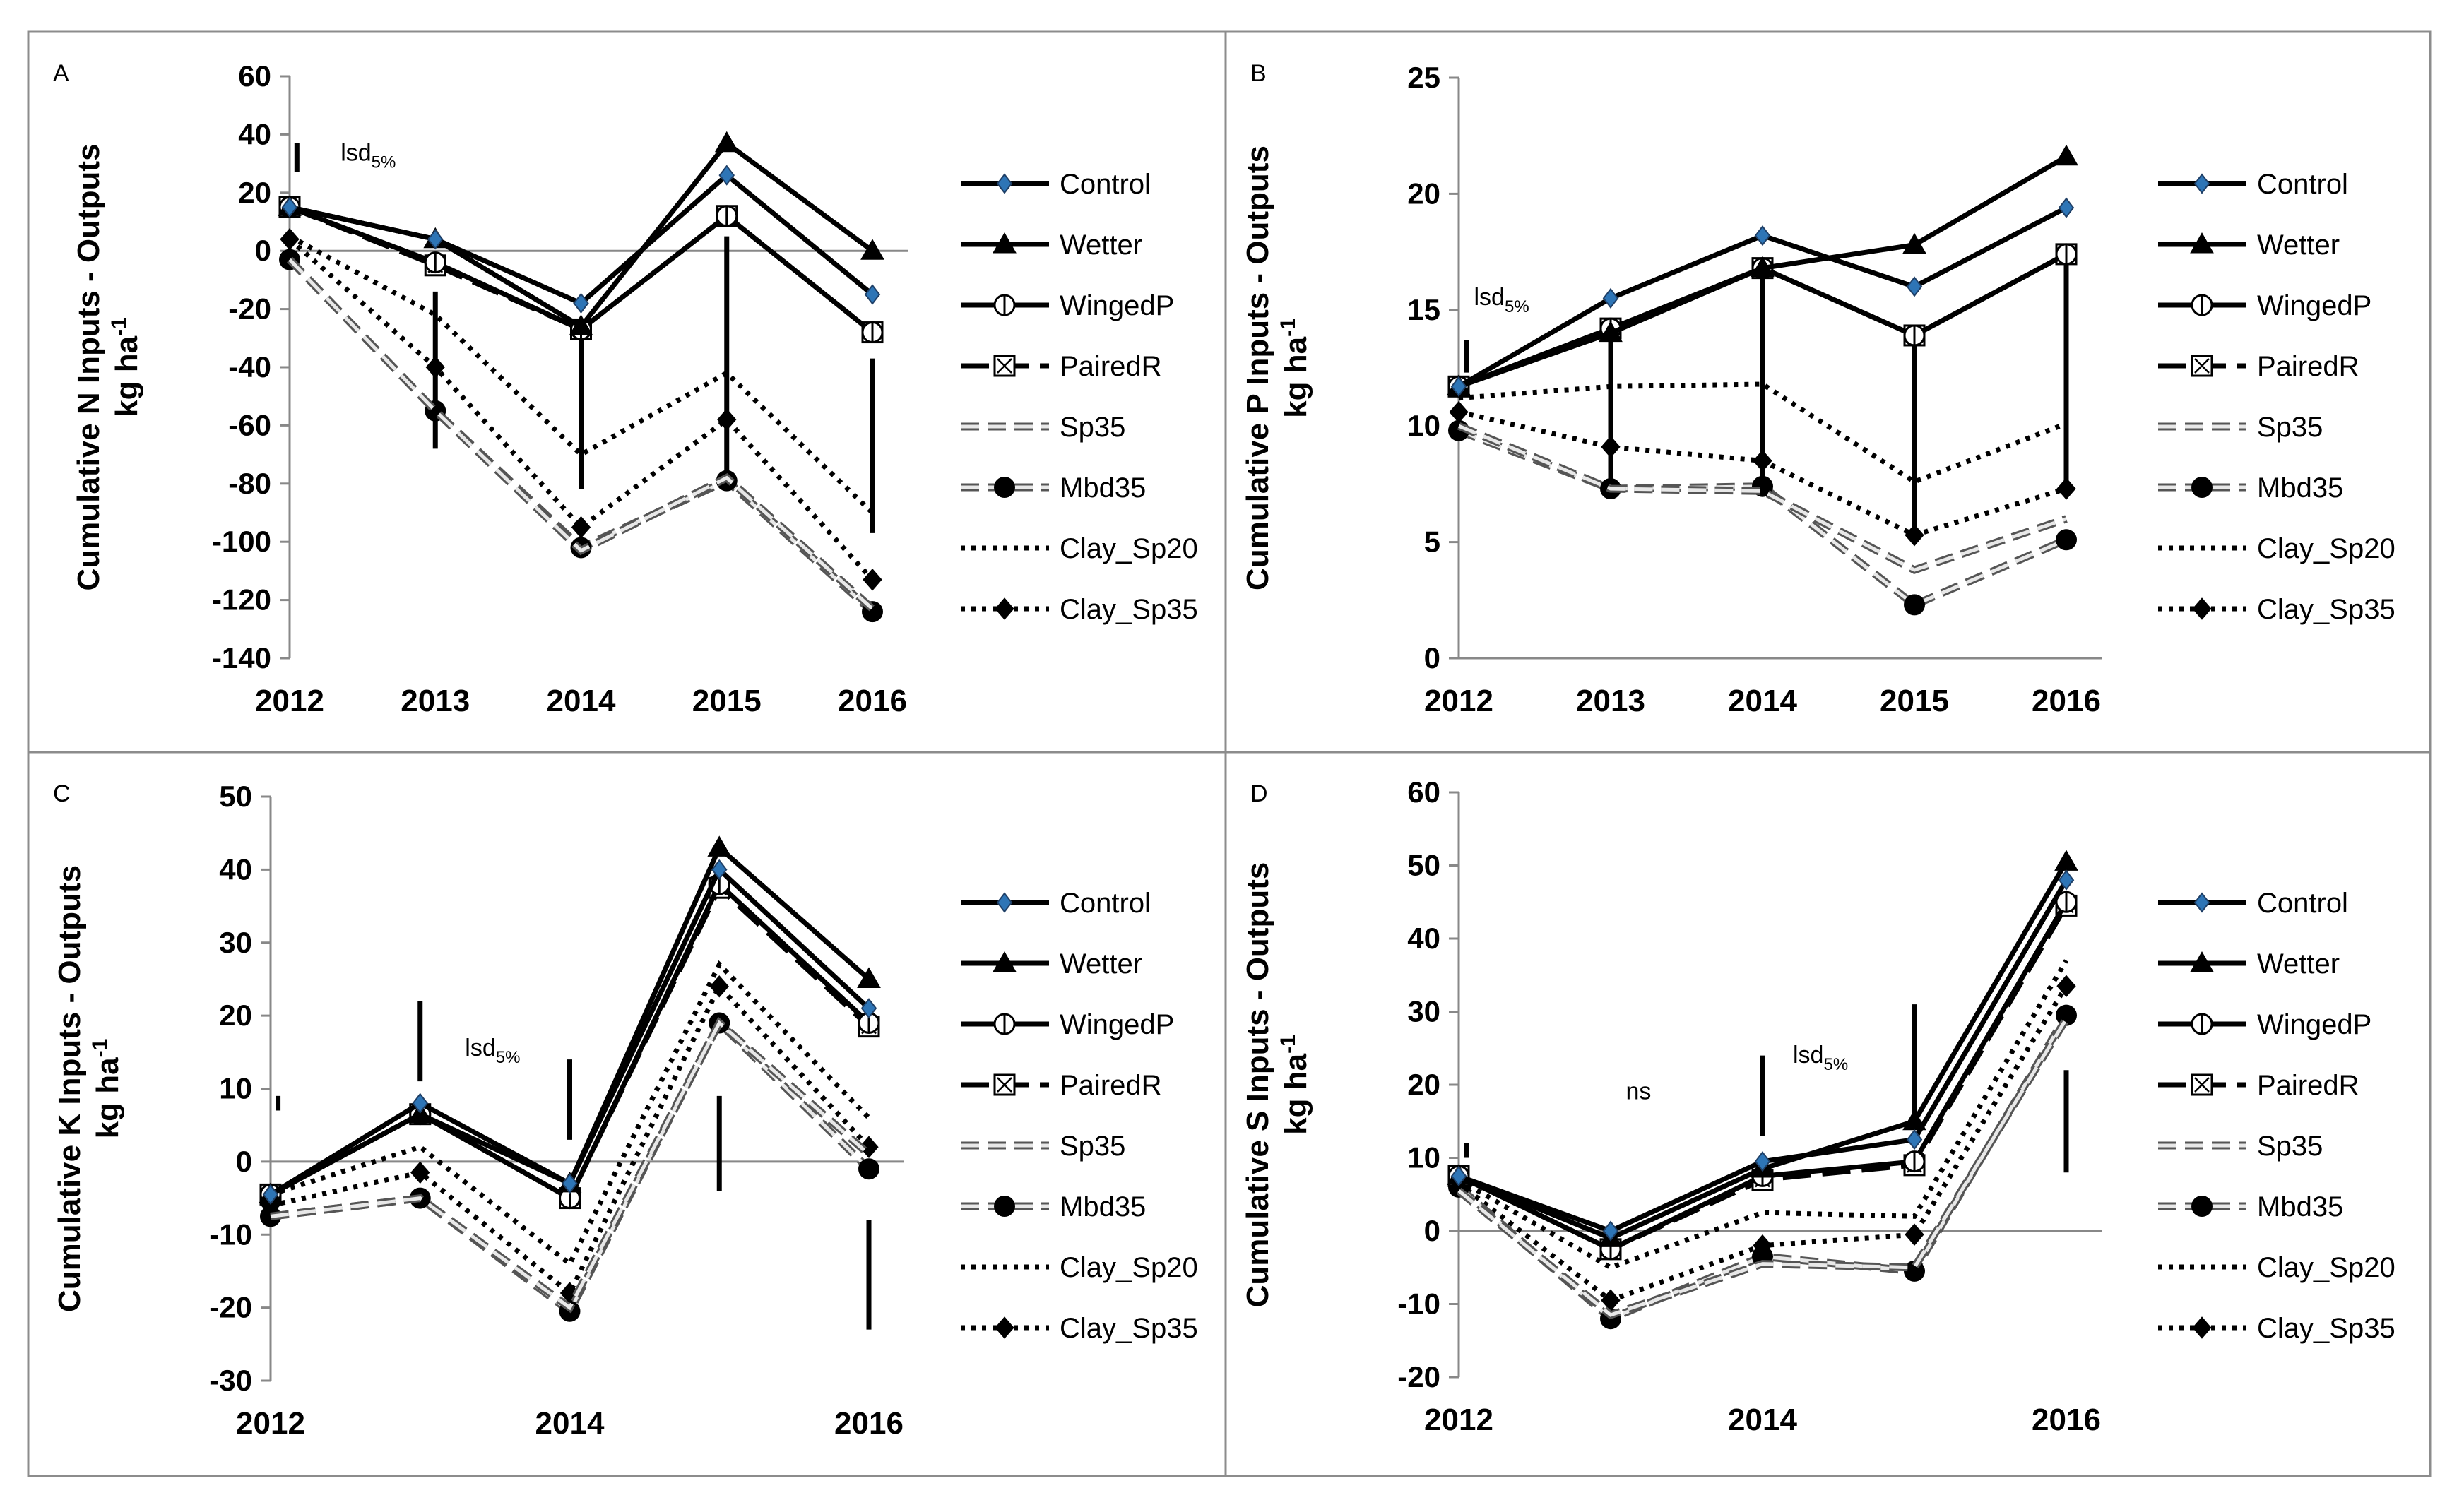  Describe the element at coordinates (1914, 605) in the screenshot. I see `point-Mbd35-2015` at that location.